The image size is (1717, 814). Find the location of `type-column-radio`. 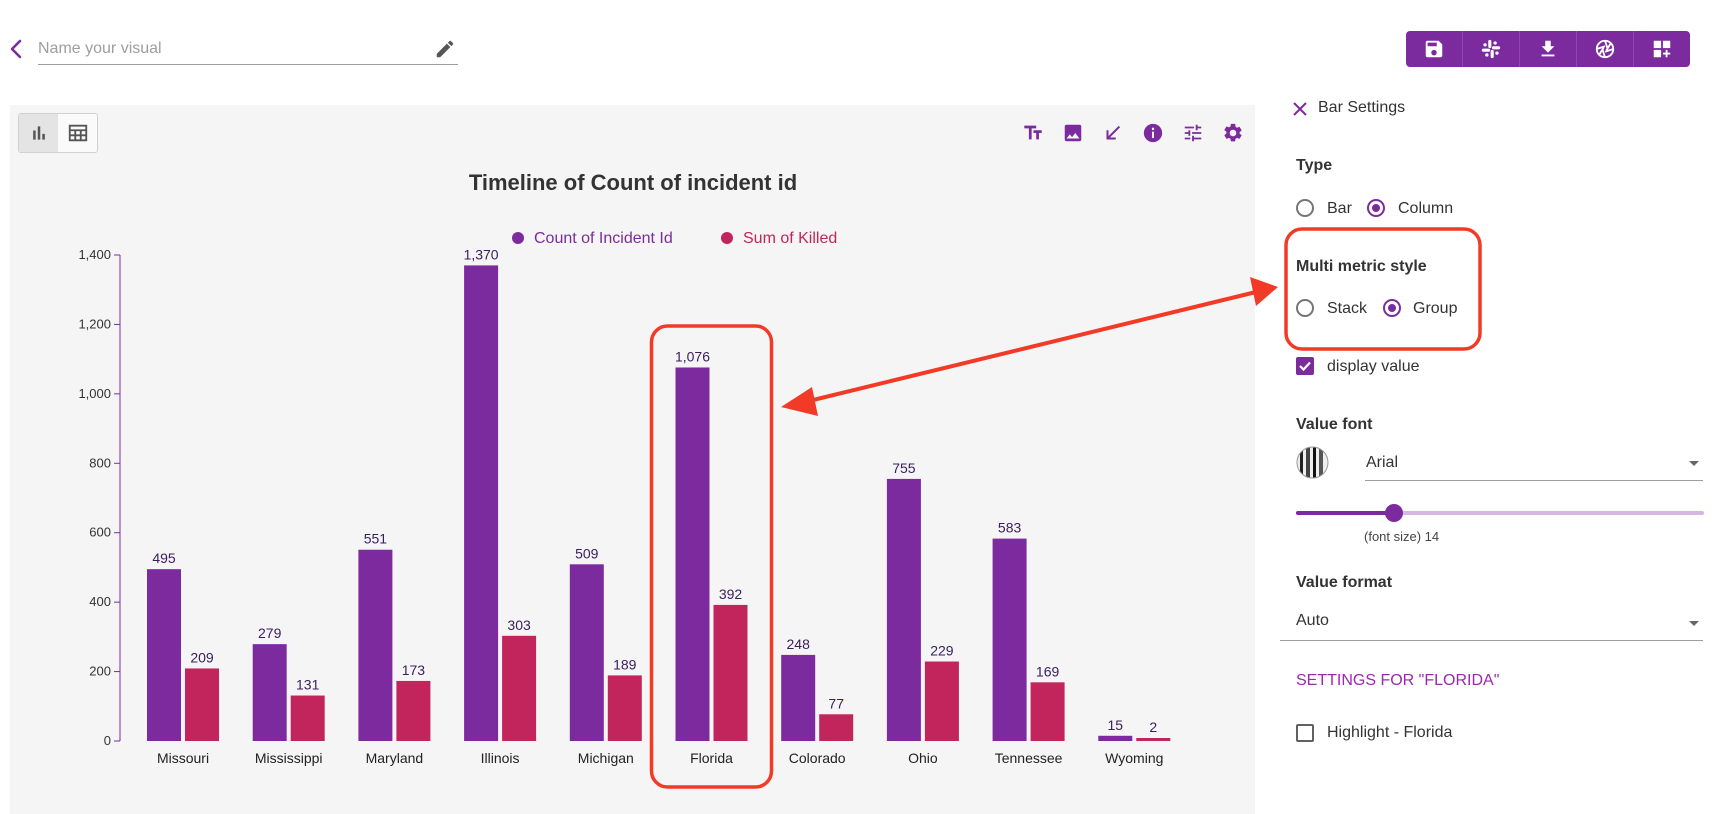

type-column-radio is located at coordinates (1376, 208).